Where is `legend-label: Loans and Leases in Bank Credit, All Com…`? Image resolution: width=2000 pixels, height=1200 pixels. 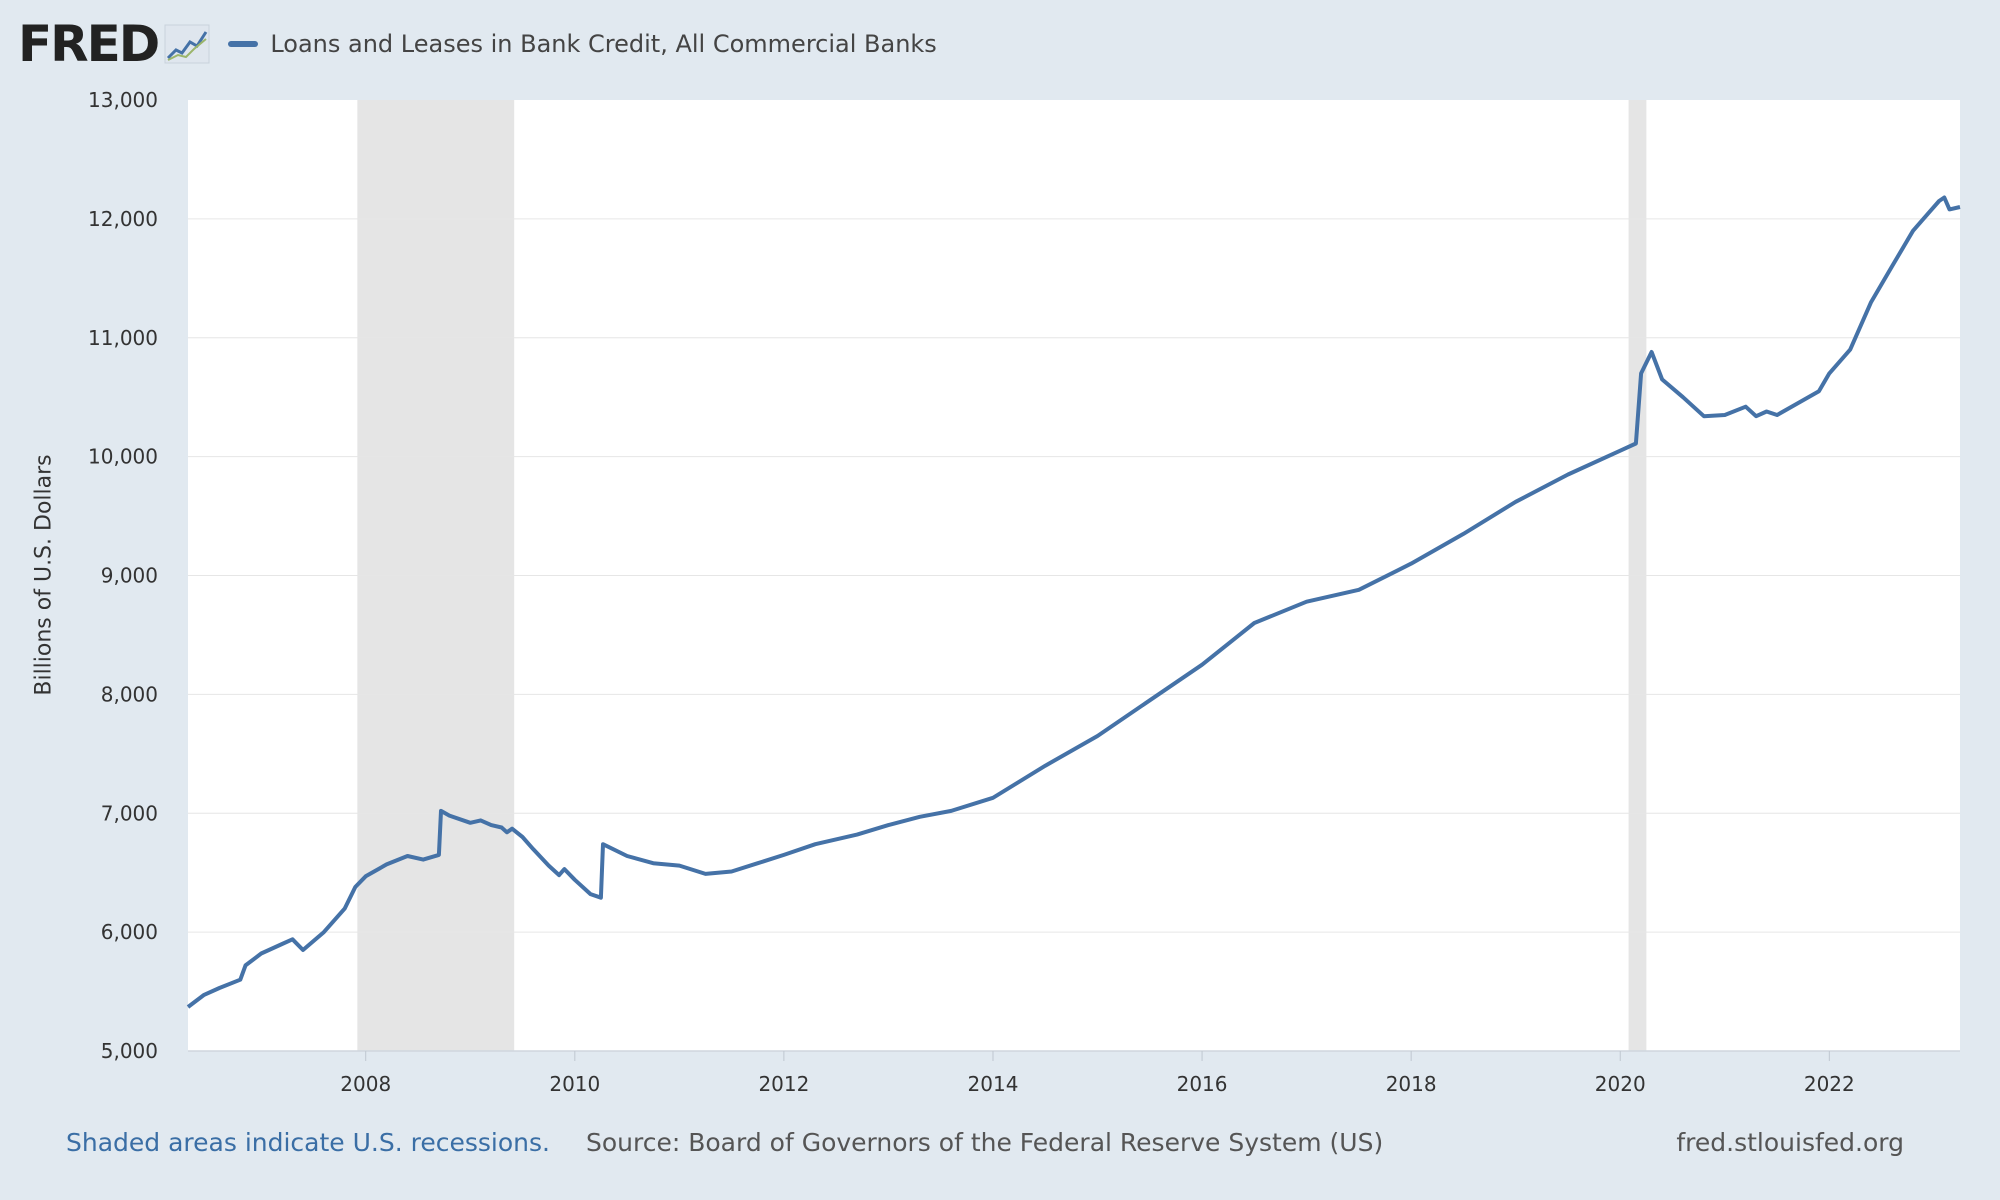 legend-label: Loans and Leases in Bank Credit, All Com… is located at coordinates (603, 44).